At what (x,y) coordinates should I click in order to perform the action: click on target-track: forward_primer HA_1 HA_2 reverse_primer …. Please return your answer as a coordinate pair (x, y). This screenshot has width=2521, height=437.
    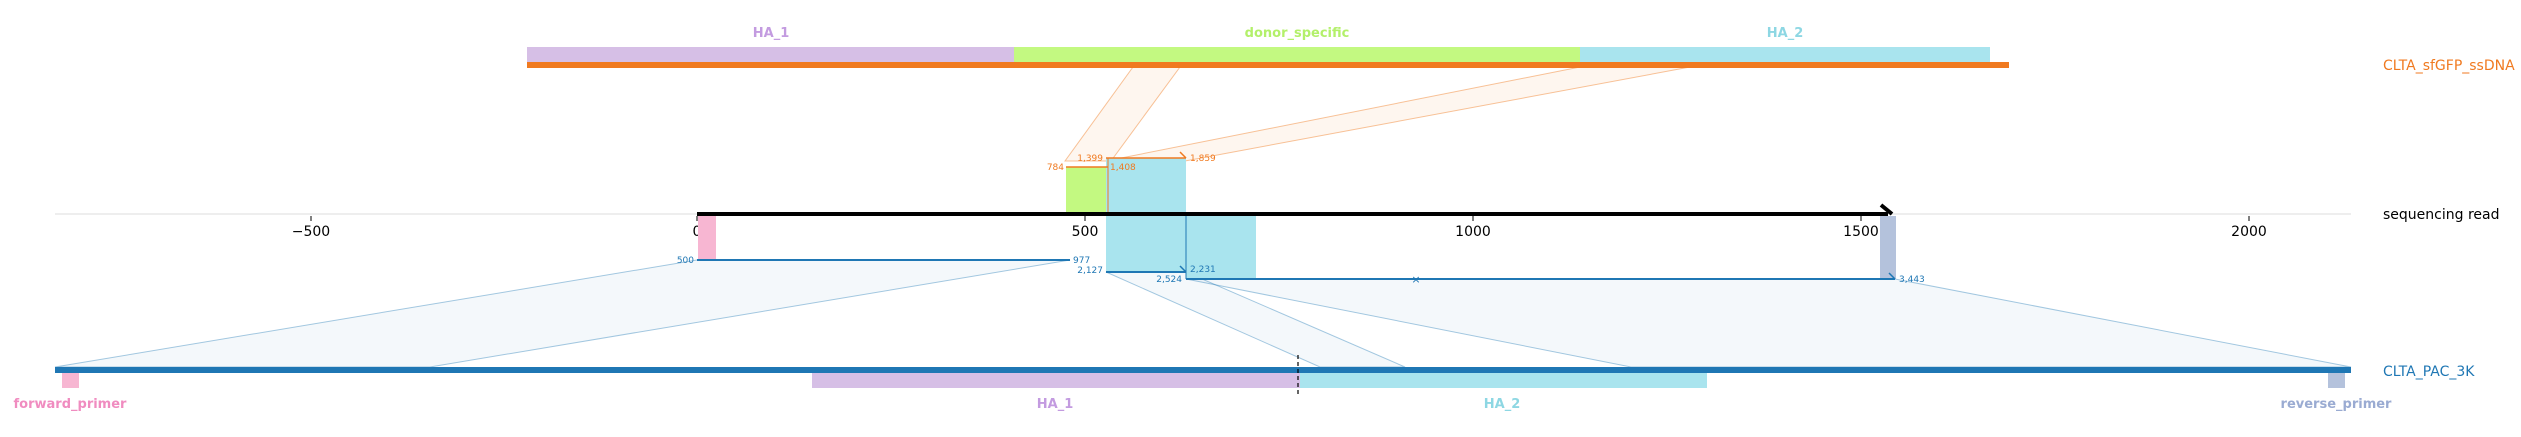
    Looking at the image, I should click on (1244, 383).